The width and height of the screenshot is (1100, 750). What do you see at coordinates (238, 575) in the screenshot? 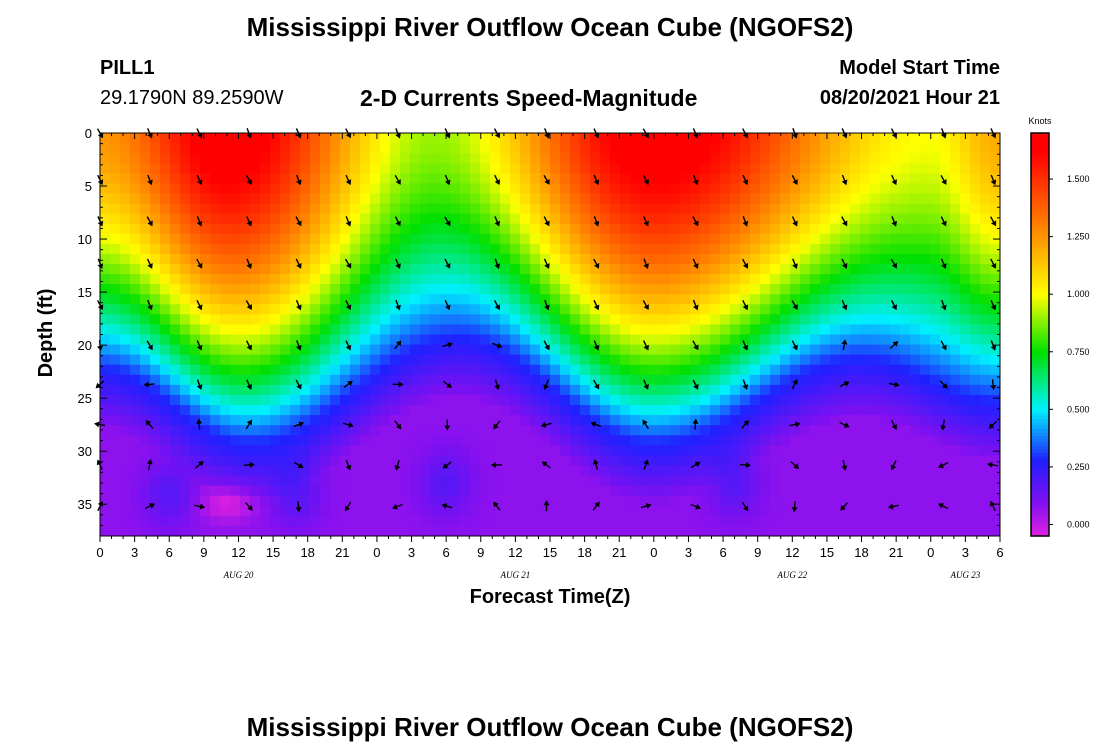
I see `date-label: AUG 20` at bounding box center [238, 575].